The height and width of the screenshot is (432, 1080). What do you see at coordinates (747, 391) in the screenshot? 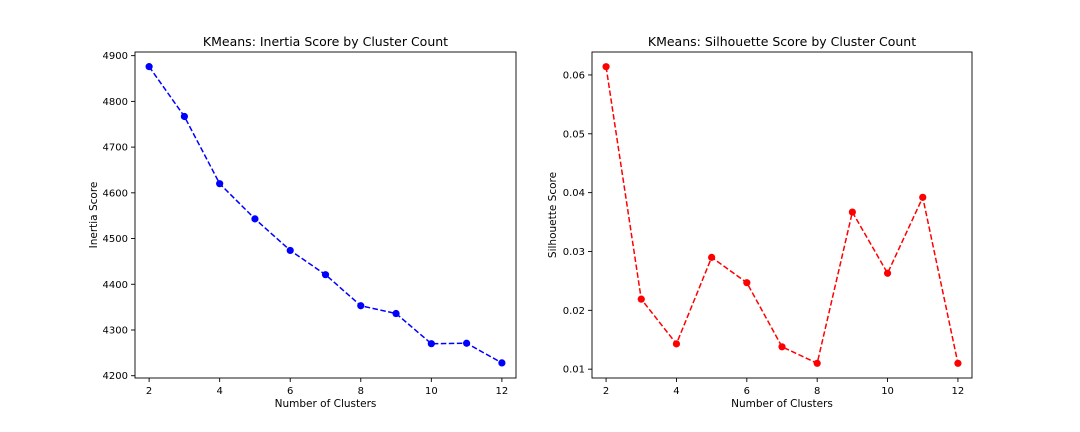
I see `silhouette-x-tick-label: 6` at bounding box center [747, 391].